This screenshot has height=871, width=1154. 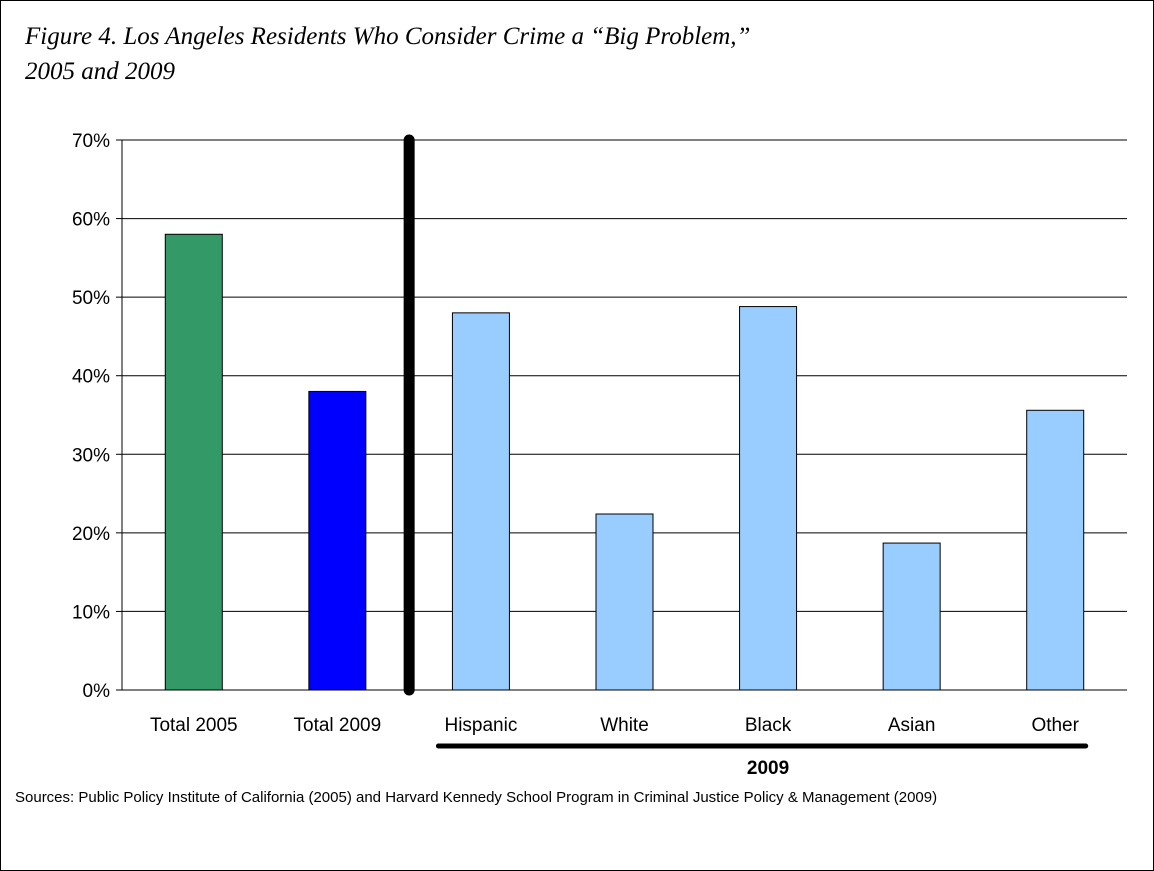 What do you see at coordinates (912, 725) in the screenshot?
I see `x-tick-label: Asian` at bounding box center [912, 725].